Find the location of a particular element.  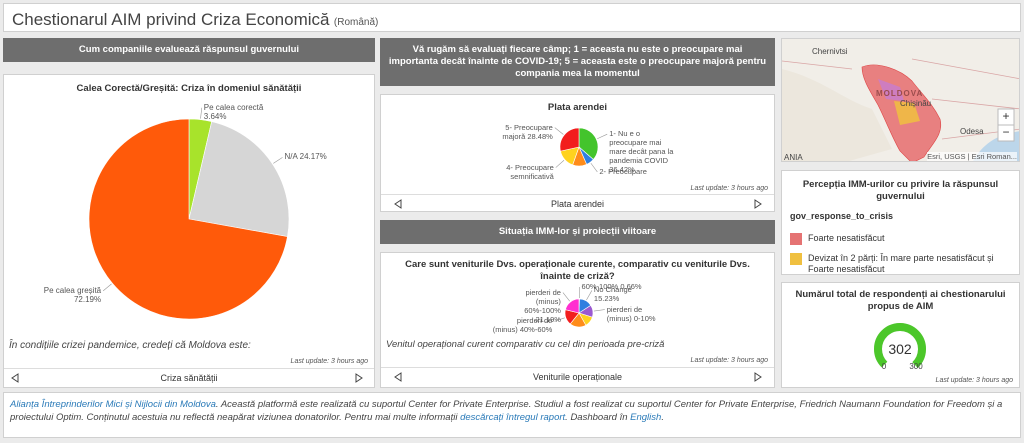

footer-text: . Dashboard în is located at coordinates (598, 417).